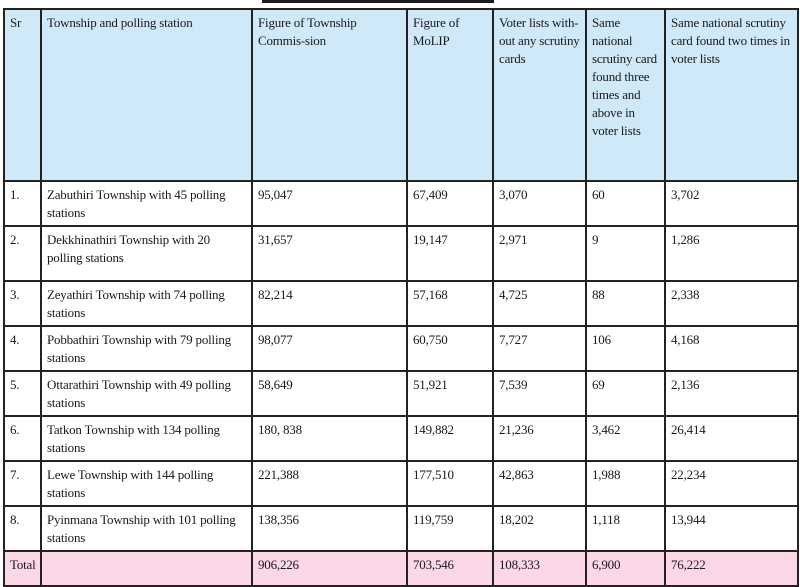 The width and height of the screenshot is (800, 587). Describe the element at coordinates (450, 438) in the screenshot. I see `cell-molip: 149,882` at that location.